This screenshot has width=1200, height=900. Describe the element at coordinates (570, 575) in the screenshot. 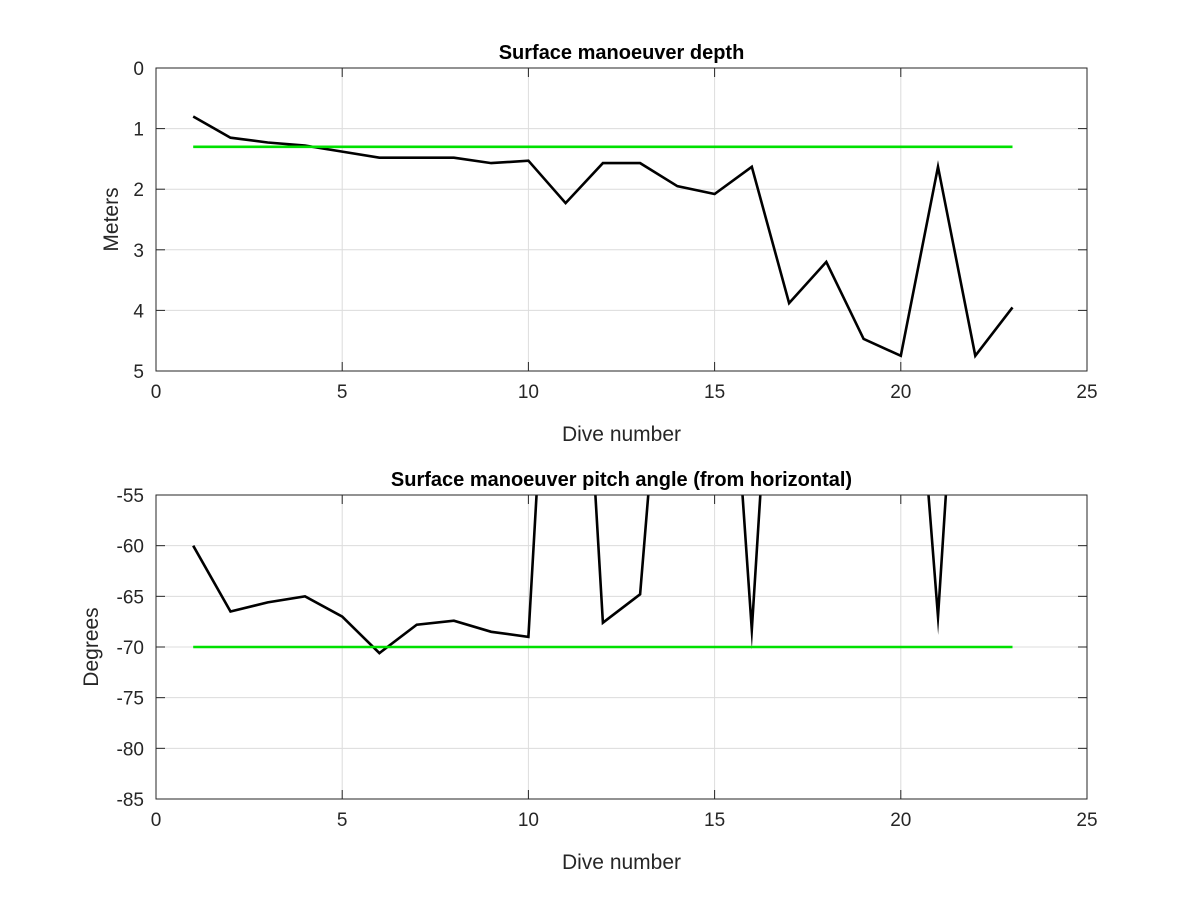

I see `data-series-line` at that location.